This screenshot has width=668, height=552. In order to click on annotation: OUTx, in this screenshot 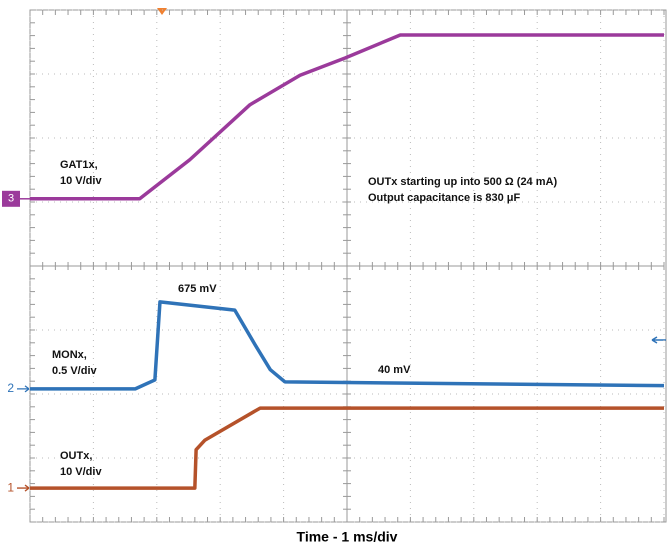, I will do `click(76, 456)`.